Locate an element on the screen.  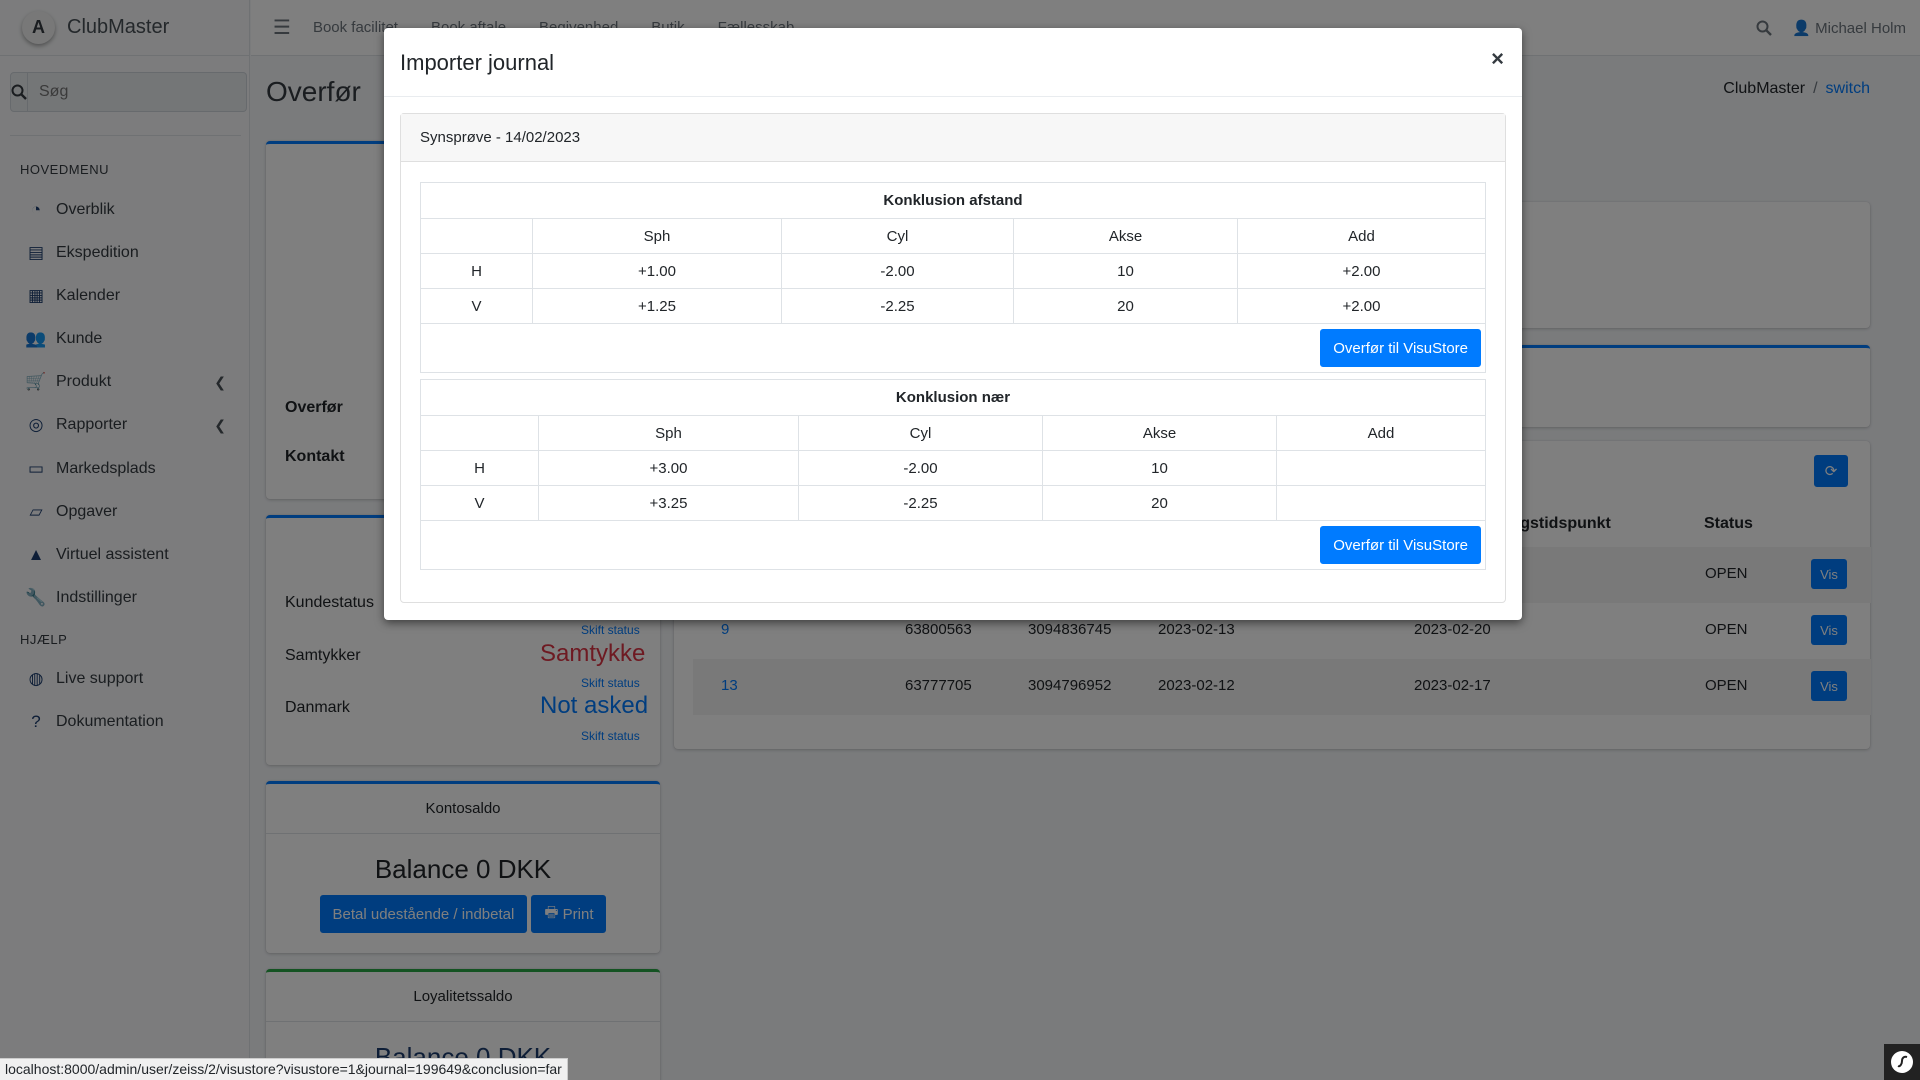
distance-title: Konklusion afstand is located at coordinates (953, 201).